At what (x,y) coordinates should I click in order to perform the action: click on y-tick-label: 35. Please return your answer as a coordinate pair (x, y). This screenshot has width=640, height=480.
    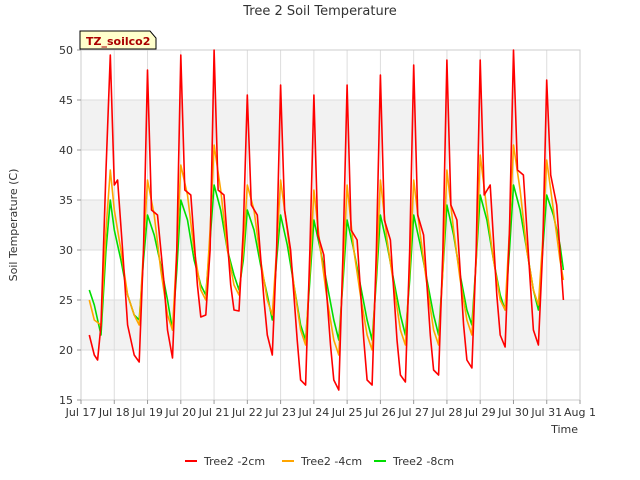
    Looking at the image, I should click on (66, 200).